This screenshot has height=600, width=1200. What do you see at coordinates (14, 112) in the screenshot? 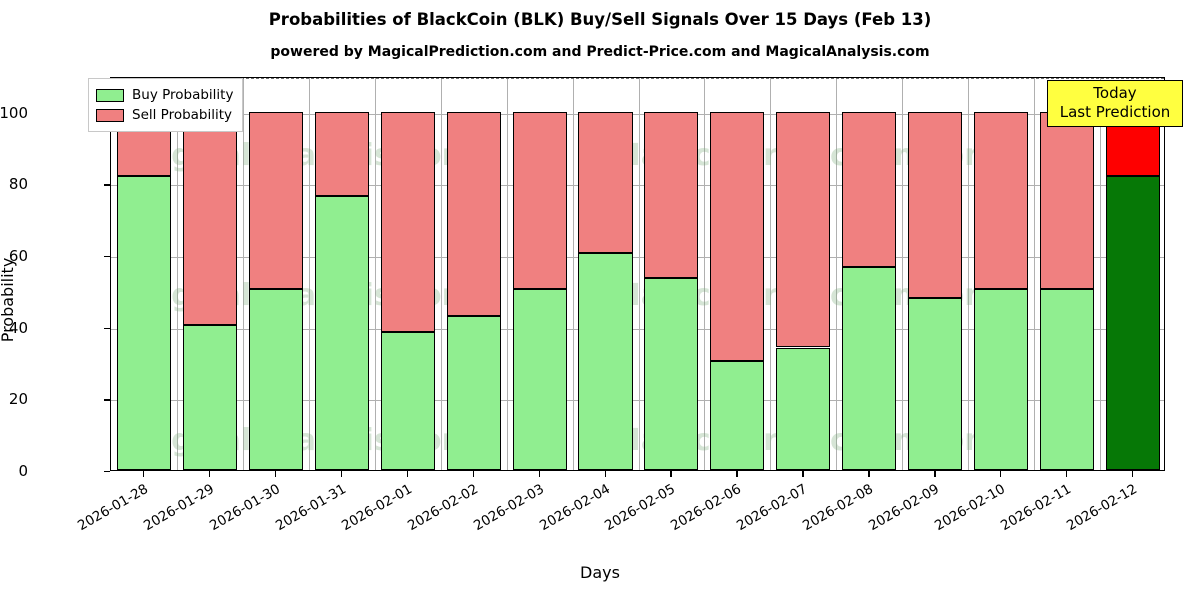
I see `y-axis-tick-label: 100` at bounding box center [14, 112].